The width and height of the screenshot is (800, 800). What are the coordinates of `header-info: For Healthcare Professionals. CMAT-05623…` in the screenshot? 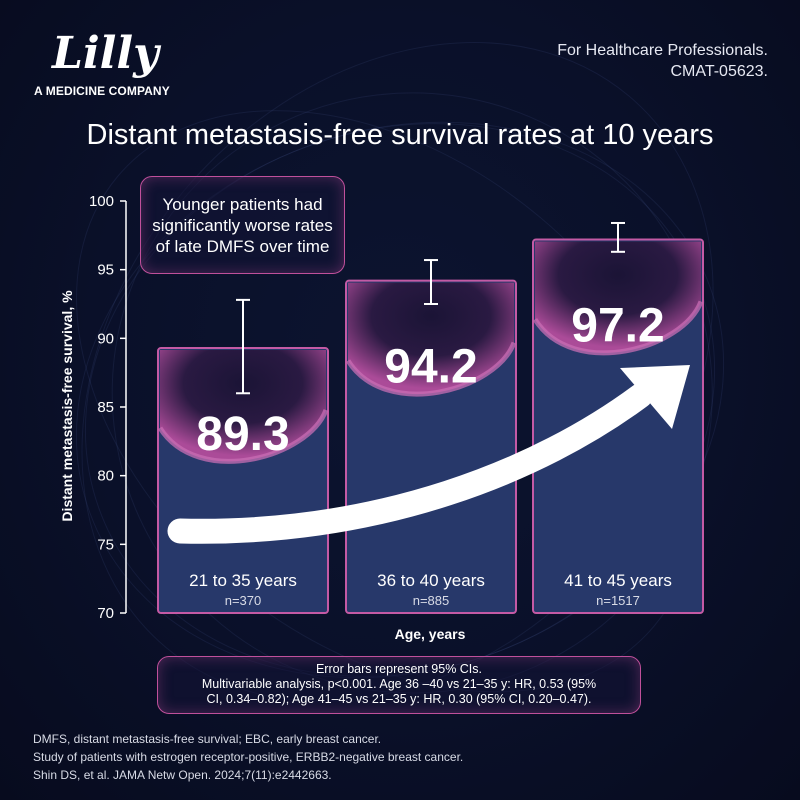 It's located at (662, 61).